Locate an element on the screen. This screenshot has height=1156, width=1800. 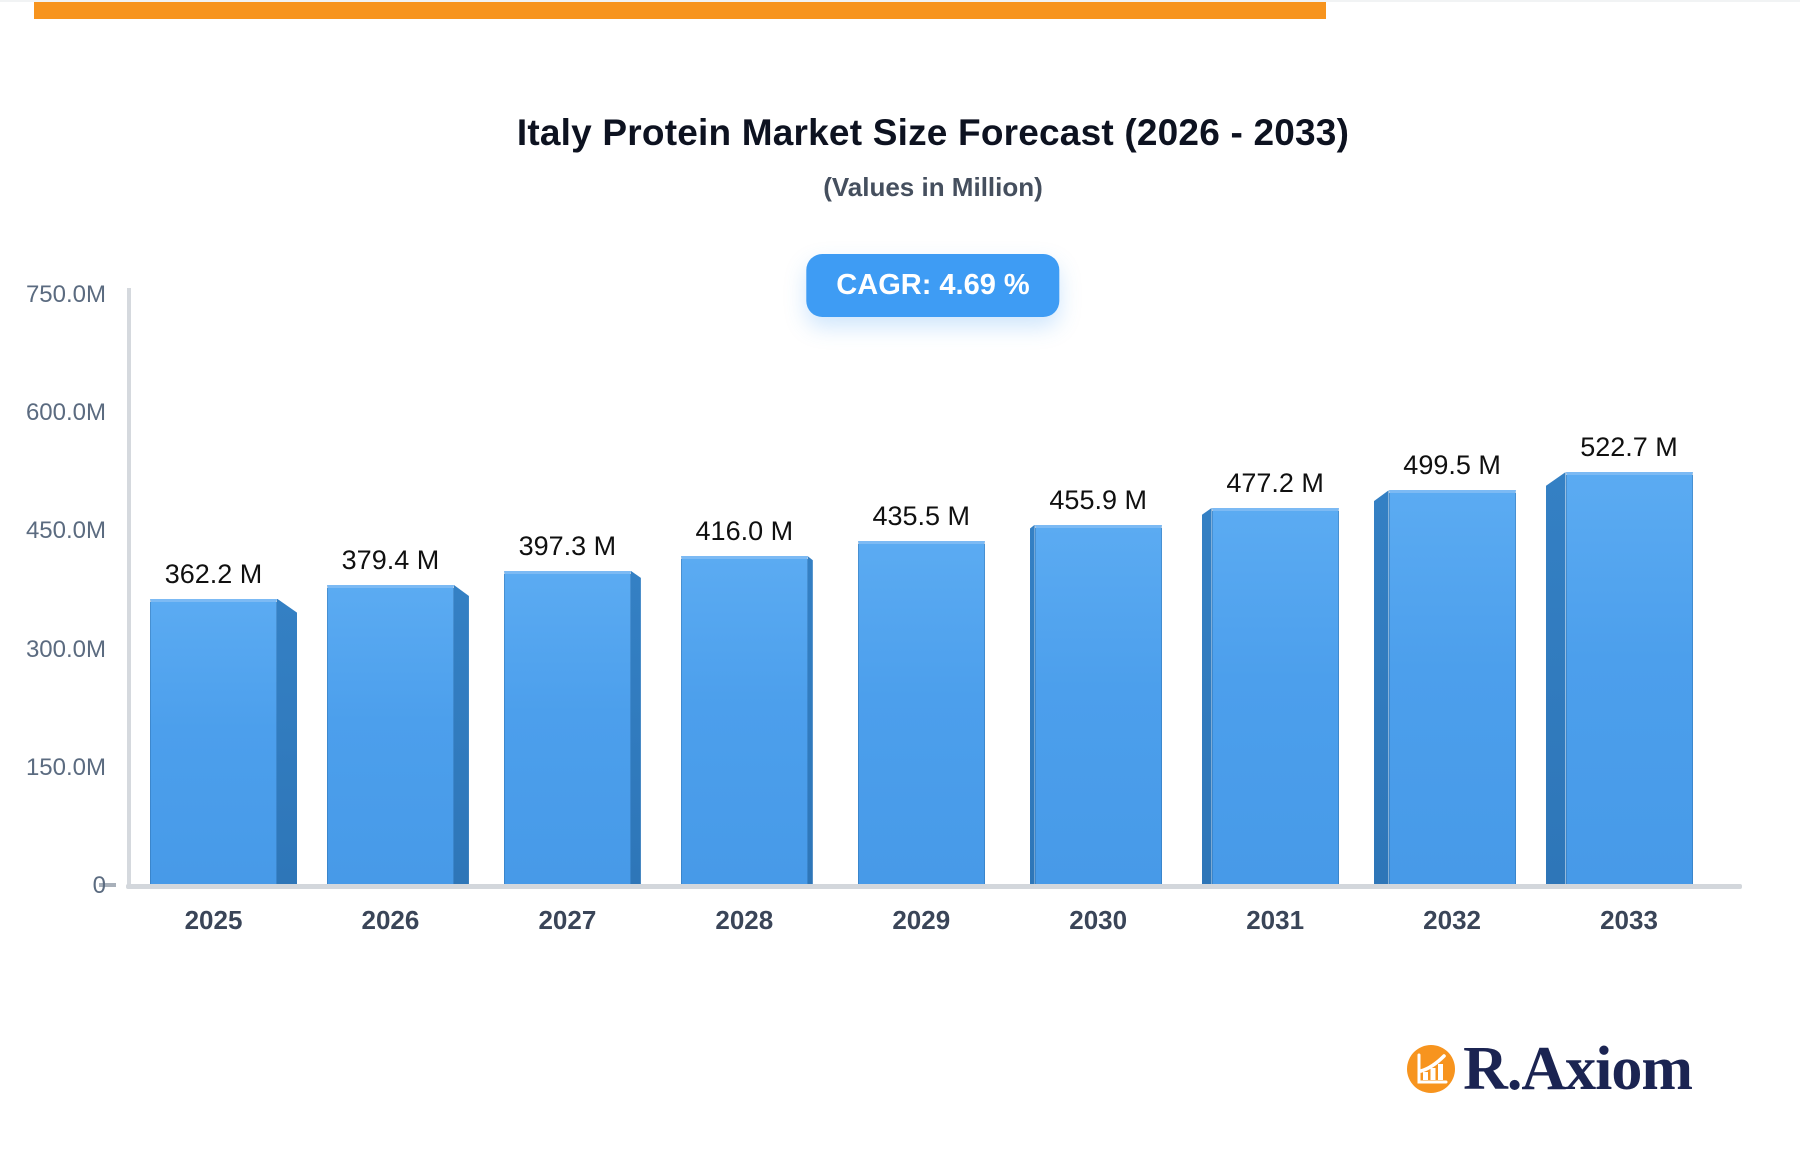
y-axis-tick-label: 300.0M is located at coordinates (65, 649).